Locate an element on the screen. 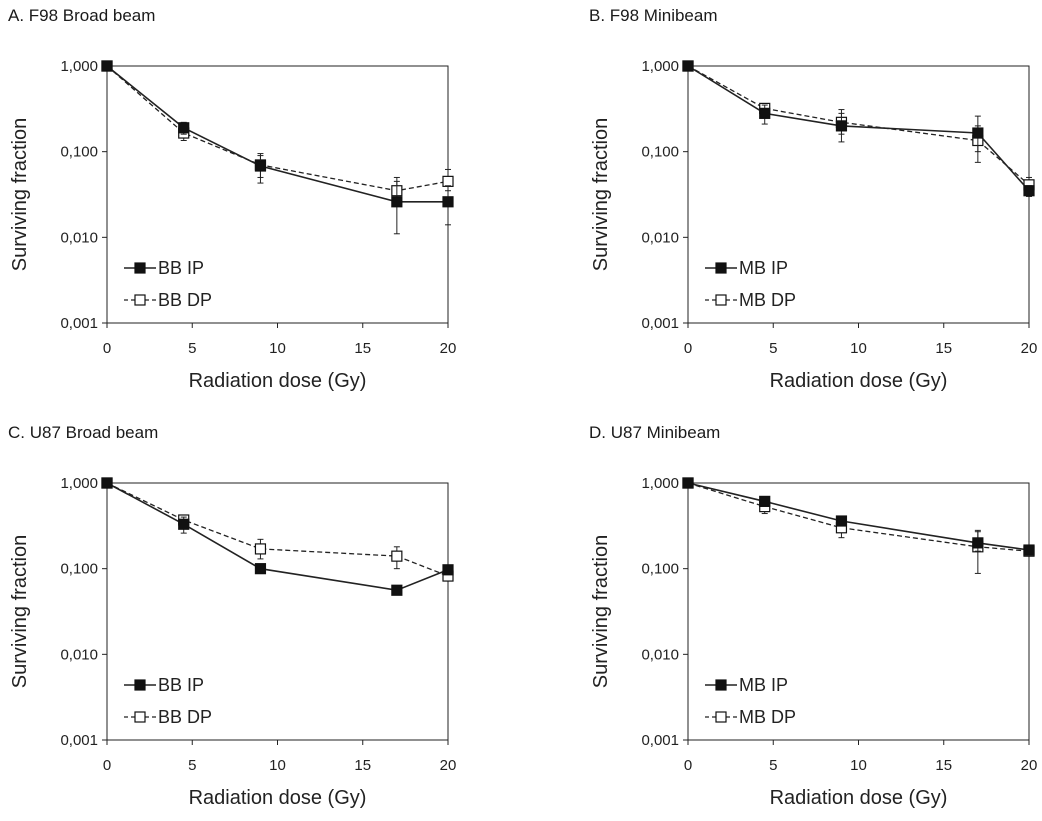 The width and height of the screenshot is (1042, 821). panel-title: D. U87 Minibeam is located at coordinates (655, 432).